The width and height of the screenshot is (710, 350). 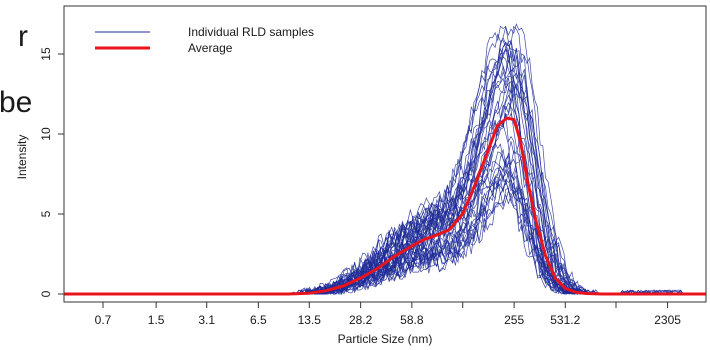 What do you see at coordinates (361, 320) in the screenshot?
I see `x-tick-label: 28.2` at bounding box center [361, 320].